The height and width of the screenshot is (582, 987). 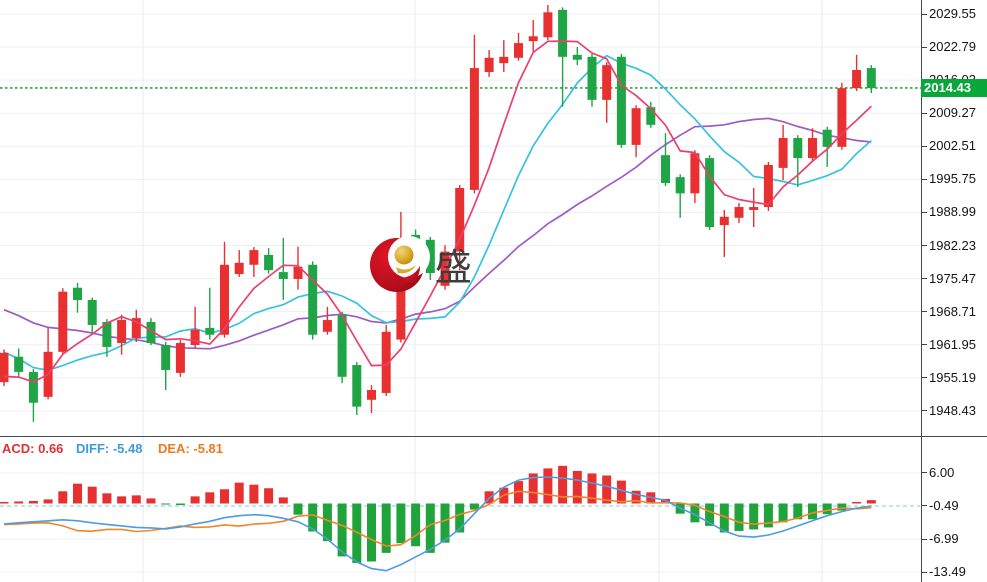 What do you see at coordinates (954, 87) in the screenshot?
I see `current-price-badge: 2014.43` at bounding box center [954, 87].